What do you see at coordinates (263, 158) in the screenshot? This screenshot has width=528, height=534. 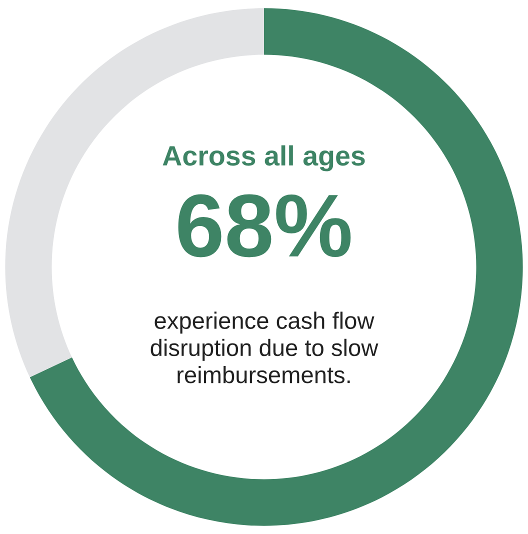 I see `text: Across all ages` at bounding box center [263, 158].